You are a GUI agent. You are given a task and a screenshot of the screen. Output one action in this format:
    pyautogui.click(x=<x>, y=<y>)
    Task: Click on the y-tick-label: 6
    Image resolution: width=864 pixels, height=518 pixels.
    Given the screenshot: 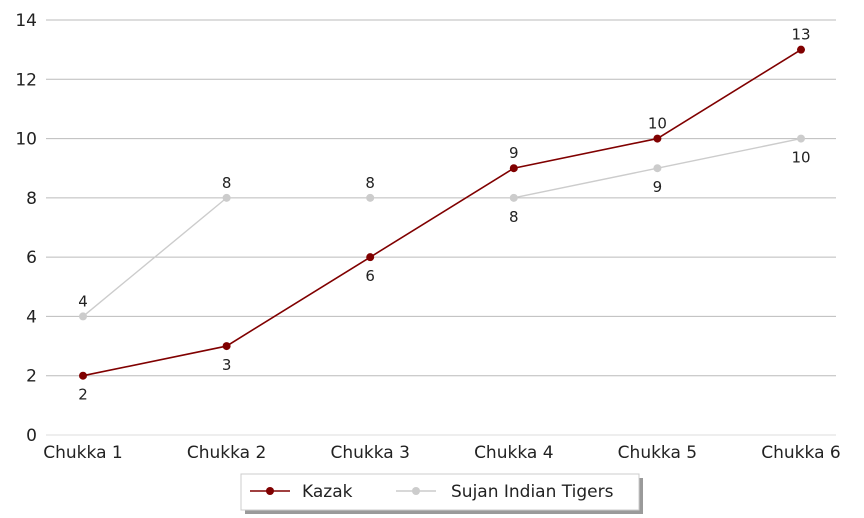 What is the action you would take?
    pyautogui.click(x=31, y=258)
    